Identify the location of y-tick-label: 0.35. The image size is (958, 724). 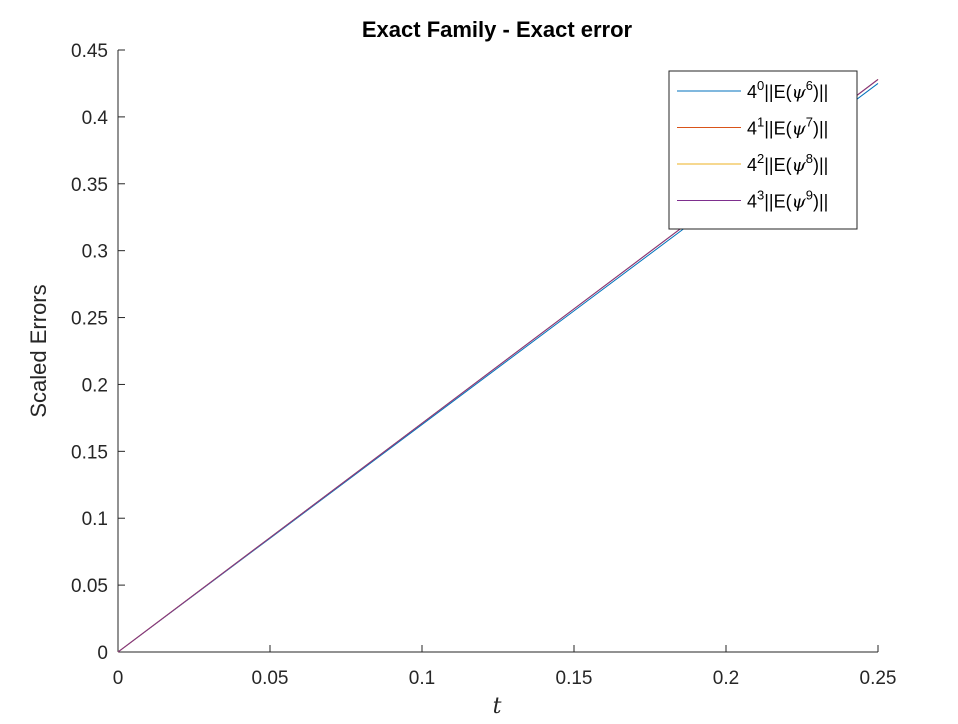
(89, 185).